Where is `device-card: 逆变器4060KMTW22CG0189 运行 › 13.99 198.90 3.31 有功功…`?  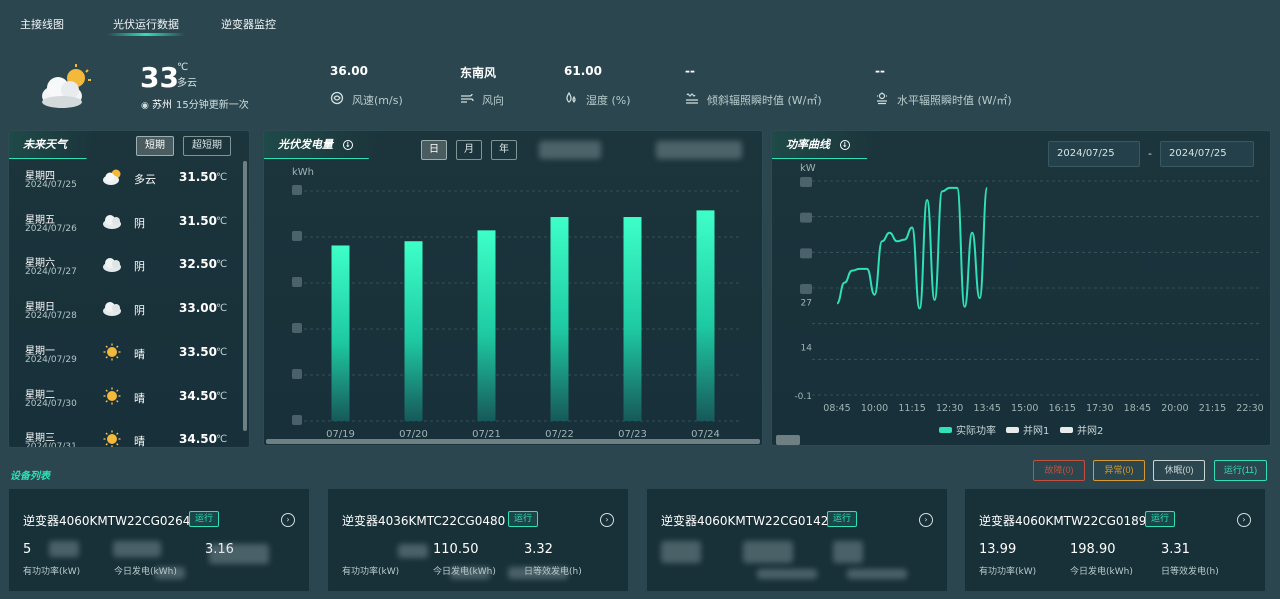 device-card: 逆变器4060KMTW22CG0189 运行 › 13.99 198.90 3.31 有功功… is located at coordinates (1115, 540).